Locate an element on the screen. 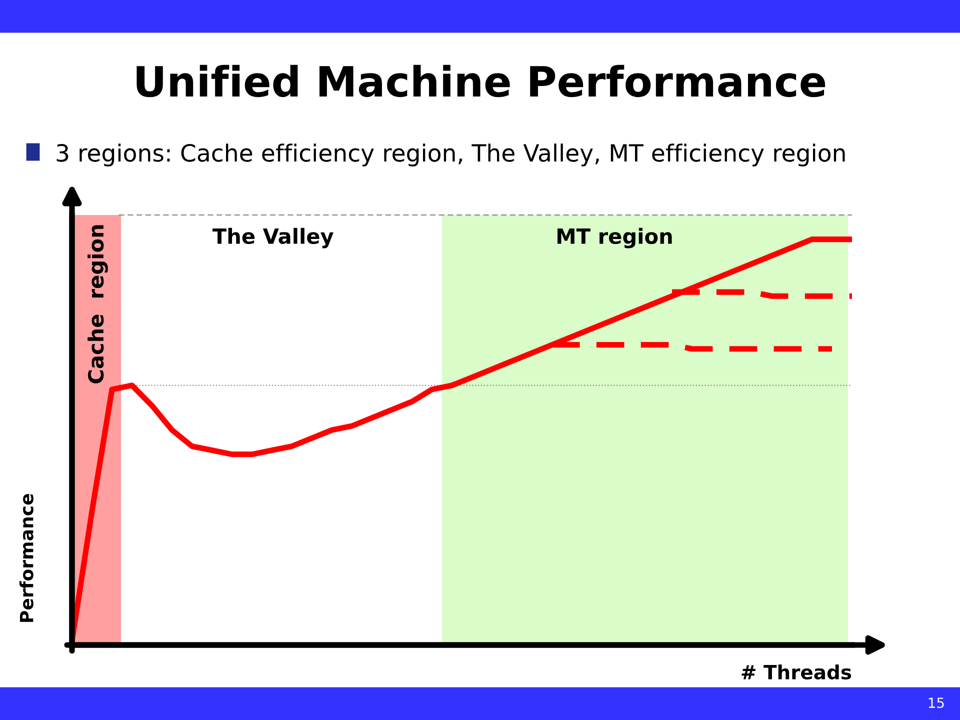  chart-subtitle: 3 regions: Cache efficiency region, The Valley, MT efficiency region is located at coordinates (450, 155).